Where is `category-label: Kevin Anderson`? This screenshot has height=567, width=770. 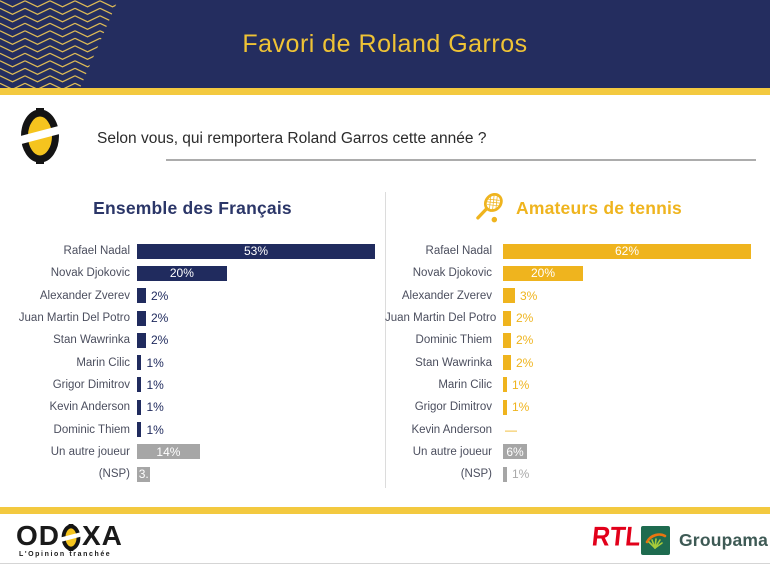 category-label: Kevin Anderson is located at coordinates (89, 407).